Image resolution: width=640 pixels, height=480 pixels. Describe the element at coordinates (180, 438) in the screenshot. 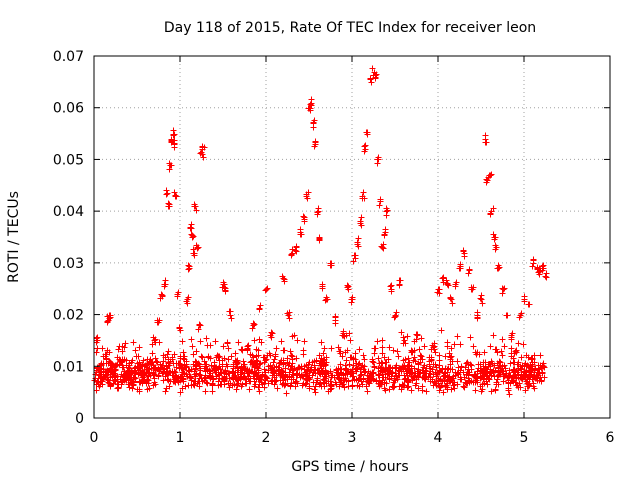

I see `x-tick-label: 1` at that location.